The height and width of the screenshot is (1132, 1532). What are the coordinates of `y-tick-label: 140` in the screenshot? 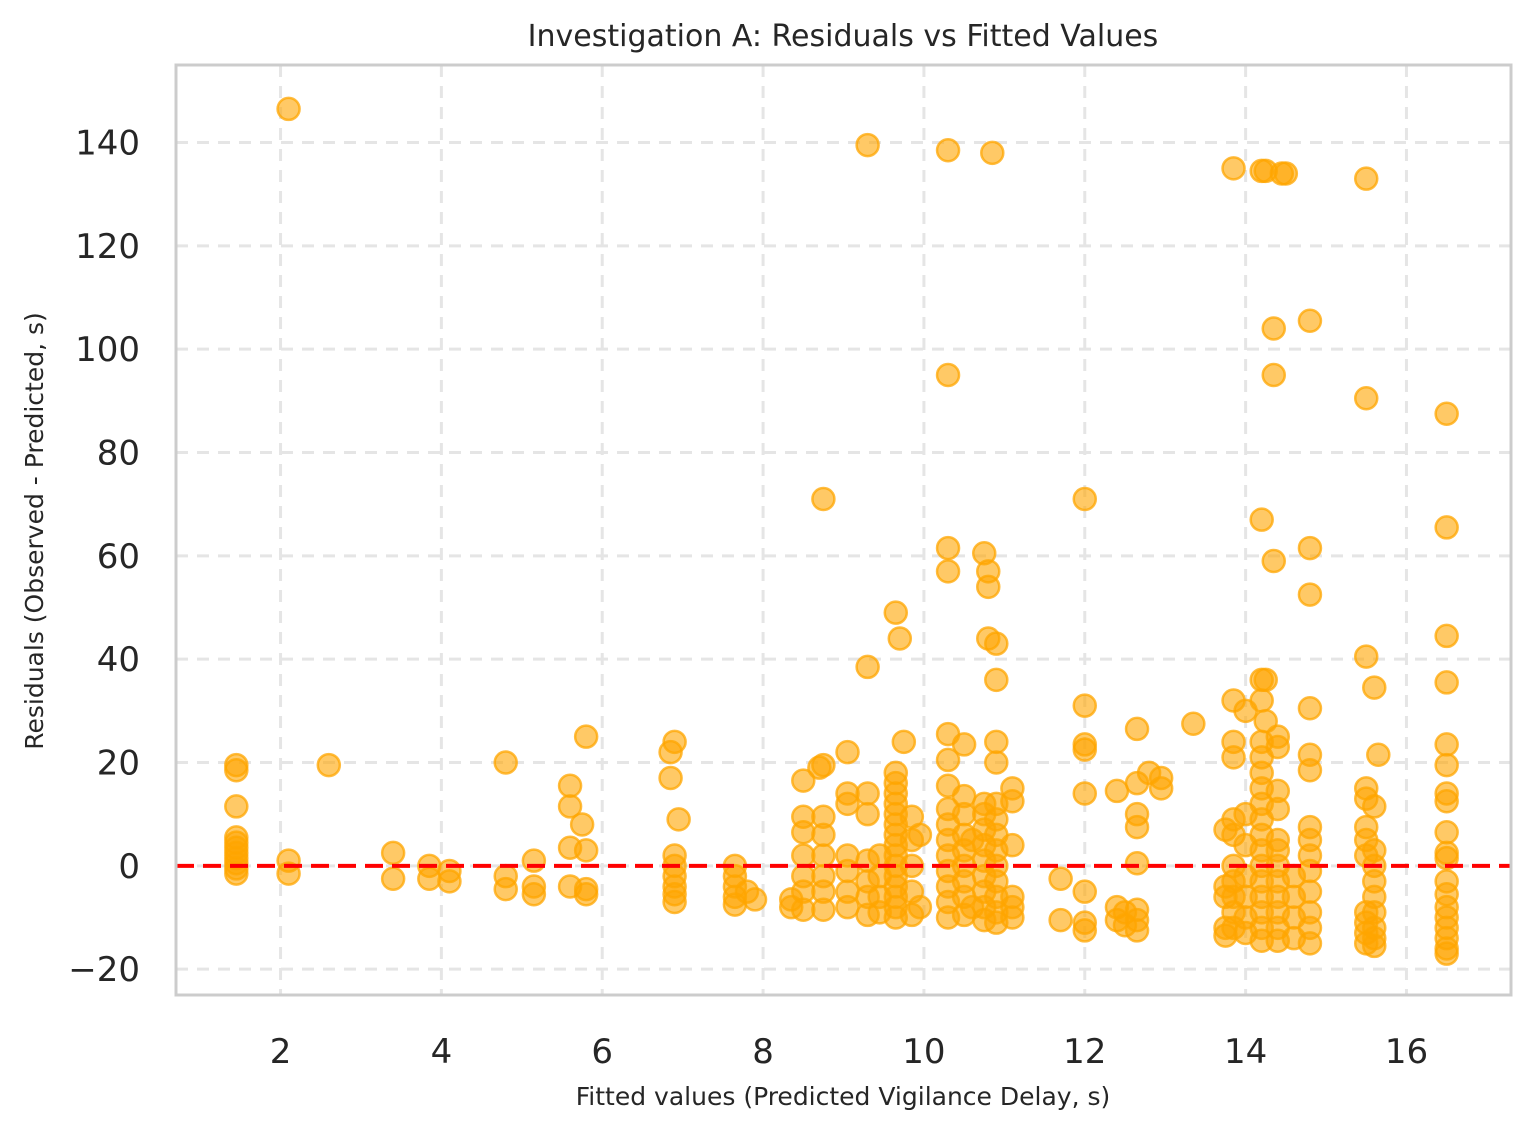 It's located at (107, 144).